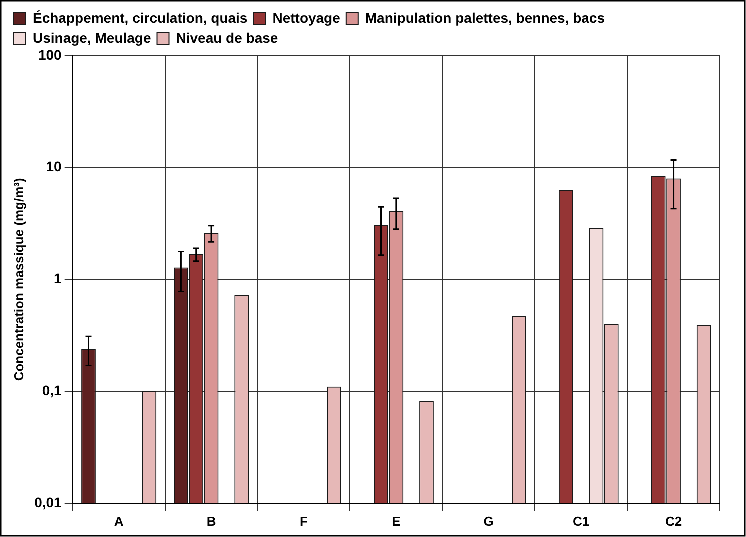 This screenshot has height=537, width=746. I want to click on x-tick-label: C2, so click(673, 521).